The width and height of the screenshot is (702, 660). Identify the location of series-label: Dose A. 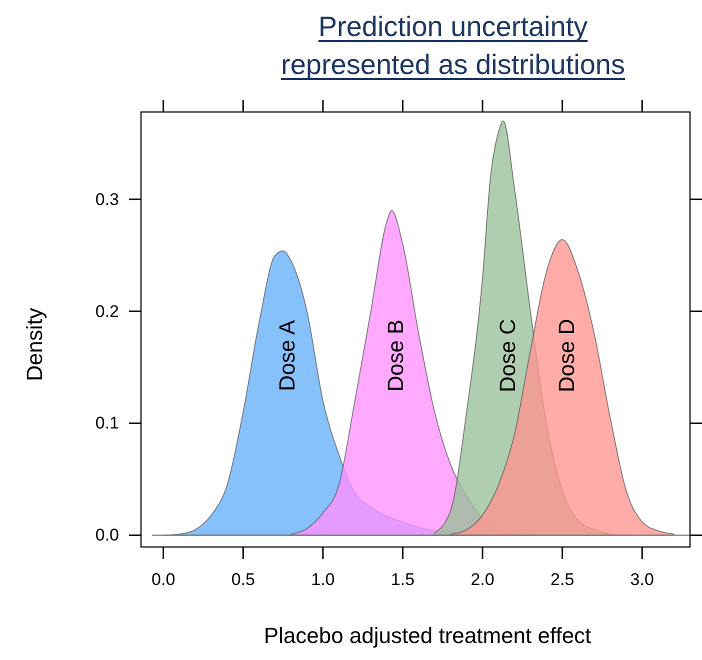
(287, 356).